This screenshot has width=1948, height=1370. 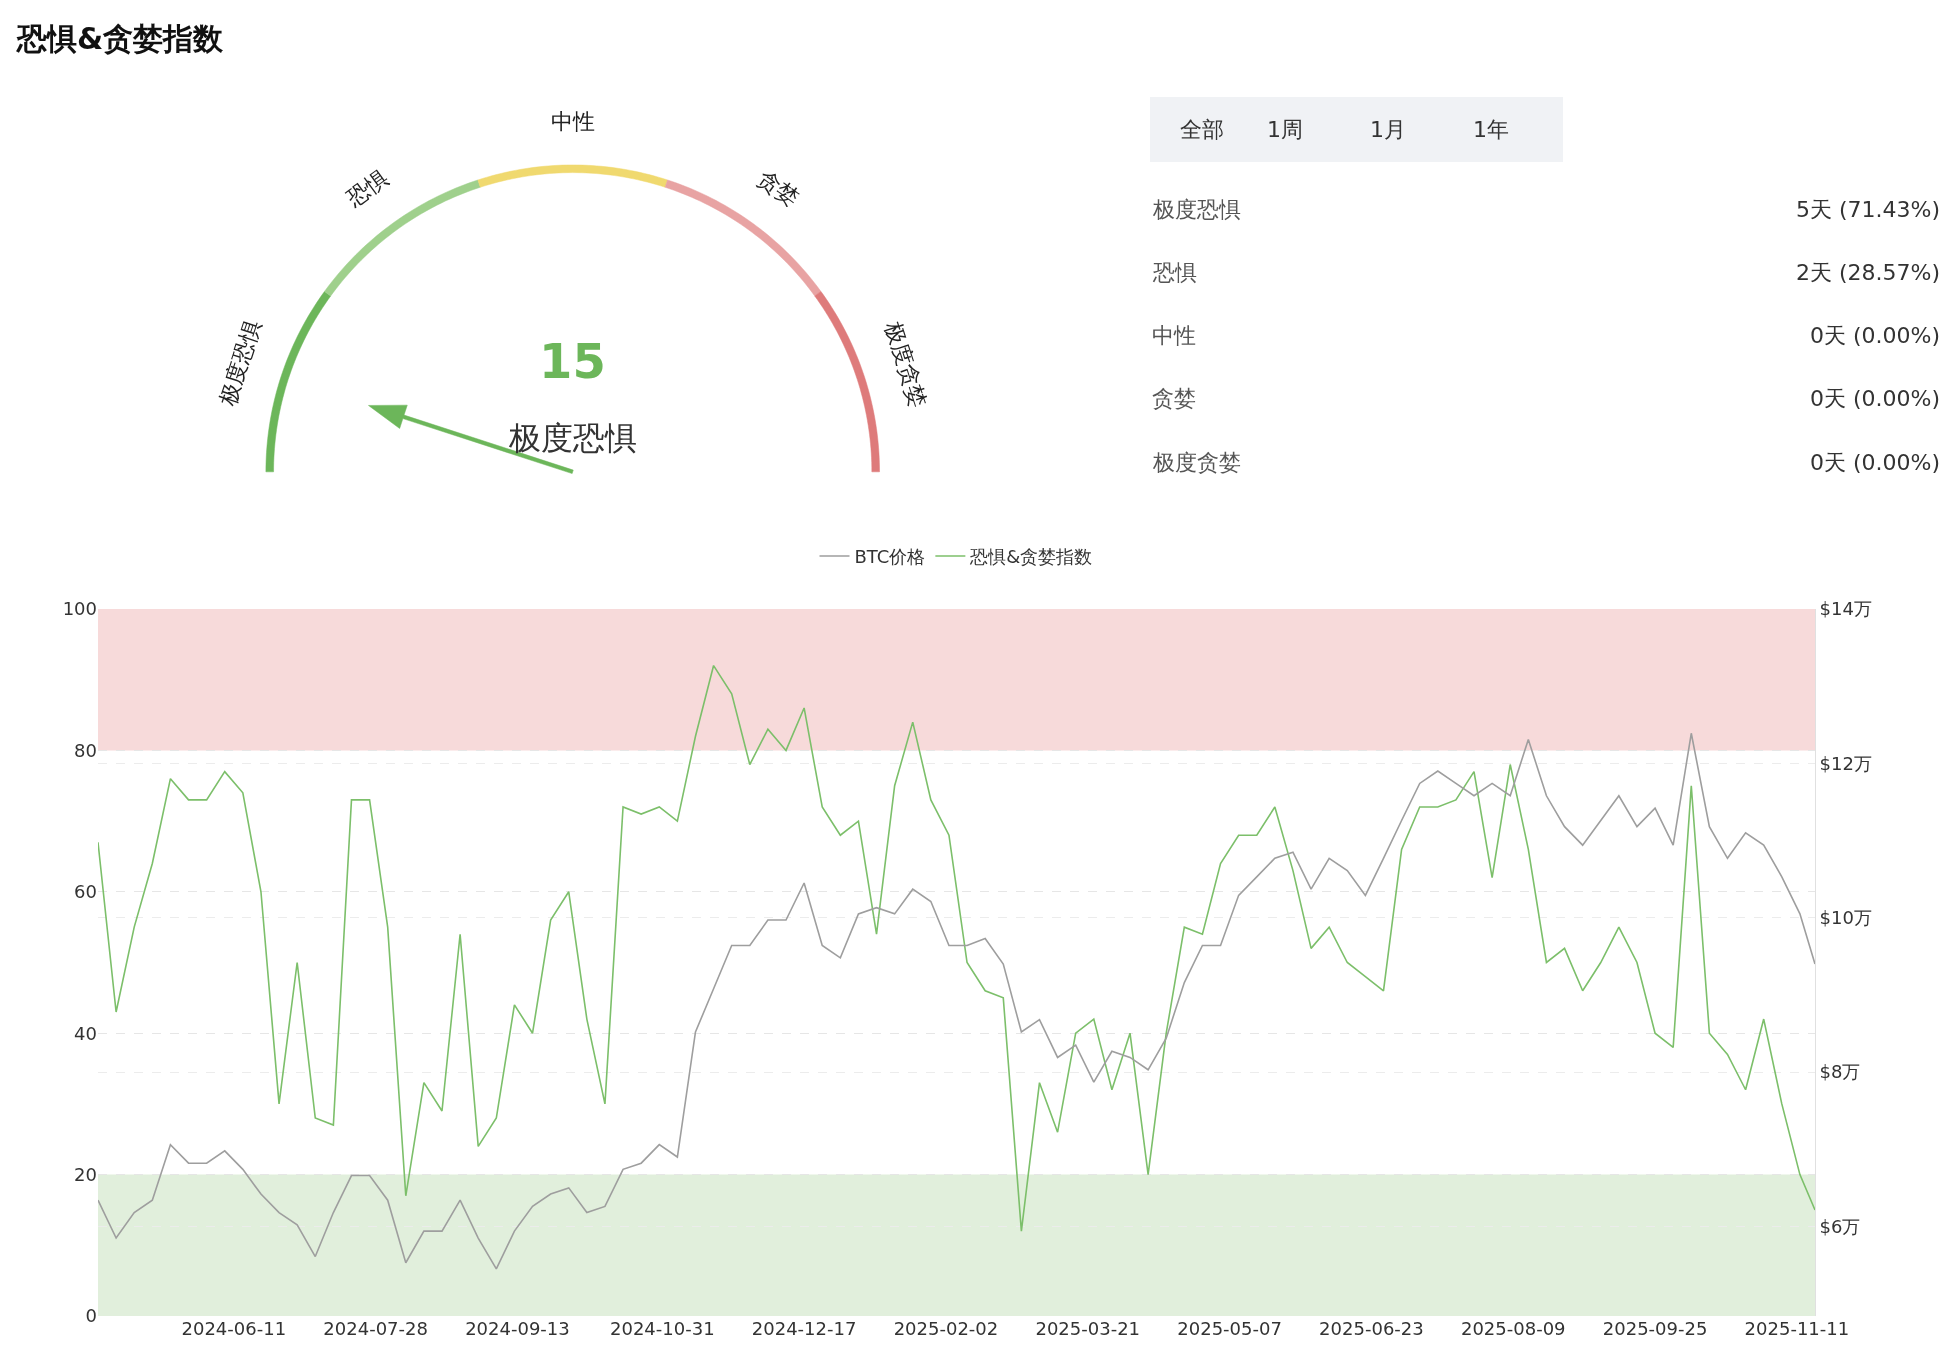 What do you see at coordinates (1174, 272) in the screenshot?
I see `category-label: 恐惧` at bounding box center [1174, 272].